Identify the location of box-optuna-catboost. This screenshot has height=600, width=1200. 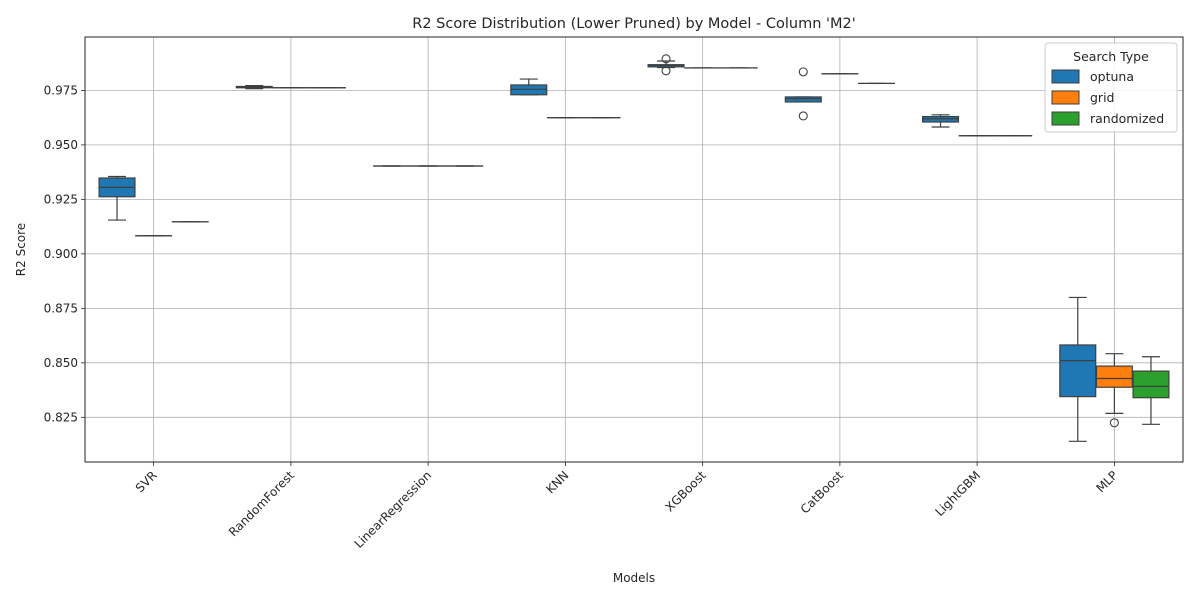
(803, 94).